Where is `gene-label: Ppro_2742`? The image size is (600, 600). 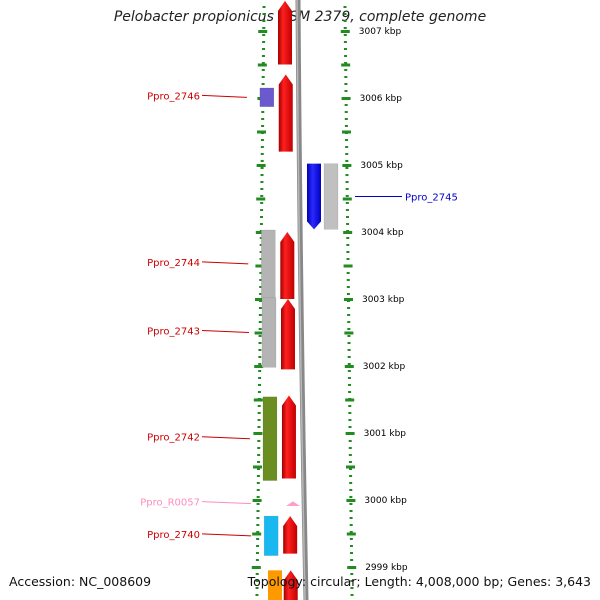
gene-label: Ppro_2742 is located at coordinates (173, 438).